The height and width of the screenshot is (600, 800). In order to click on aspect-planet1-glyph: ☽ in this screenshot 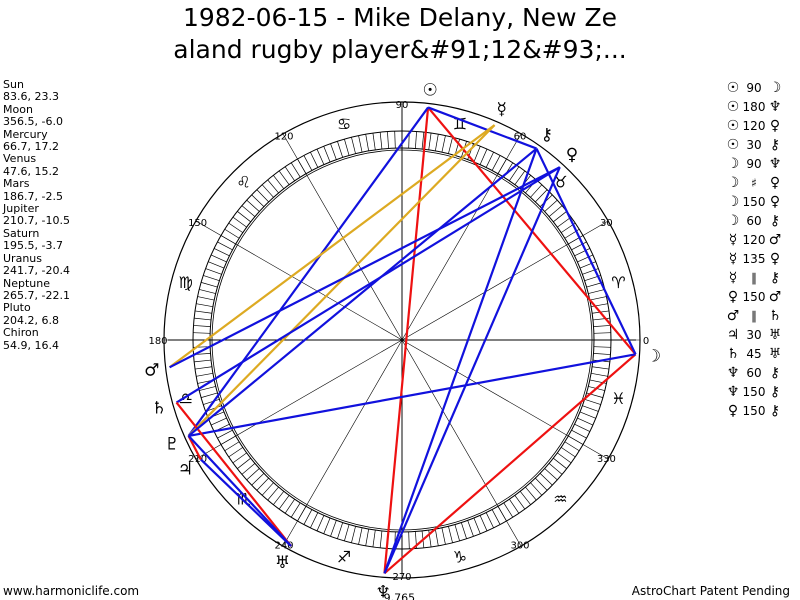, I will do `click(733, 202)`.